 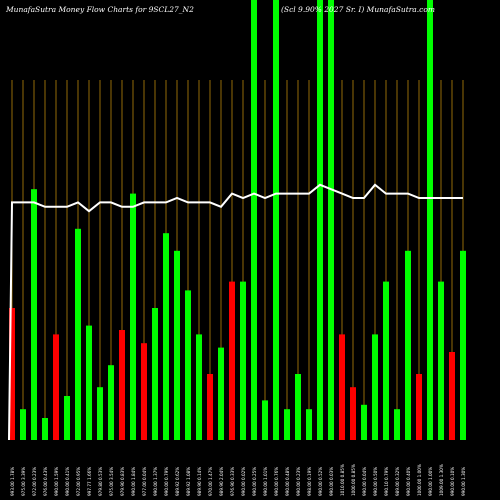 I want to click on chart-subtitle: (Scl 9.90% 2027 Sr. I) MunafaSutra.com, so click(x=358, y=9).